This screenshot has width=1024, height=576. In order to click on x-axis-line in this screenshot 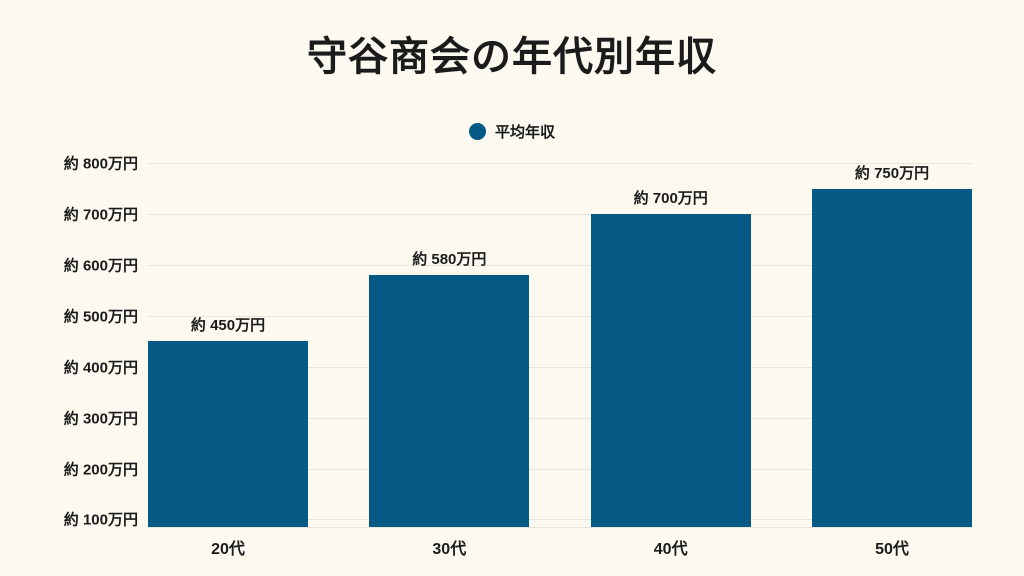, I will do `click(560, 527)`.